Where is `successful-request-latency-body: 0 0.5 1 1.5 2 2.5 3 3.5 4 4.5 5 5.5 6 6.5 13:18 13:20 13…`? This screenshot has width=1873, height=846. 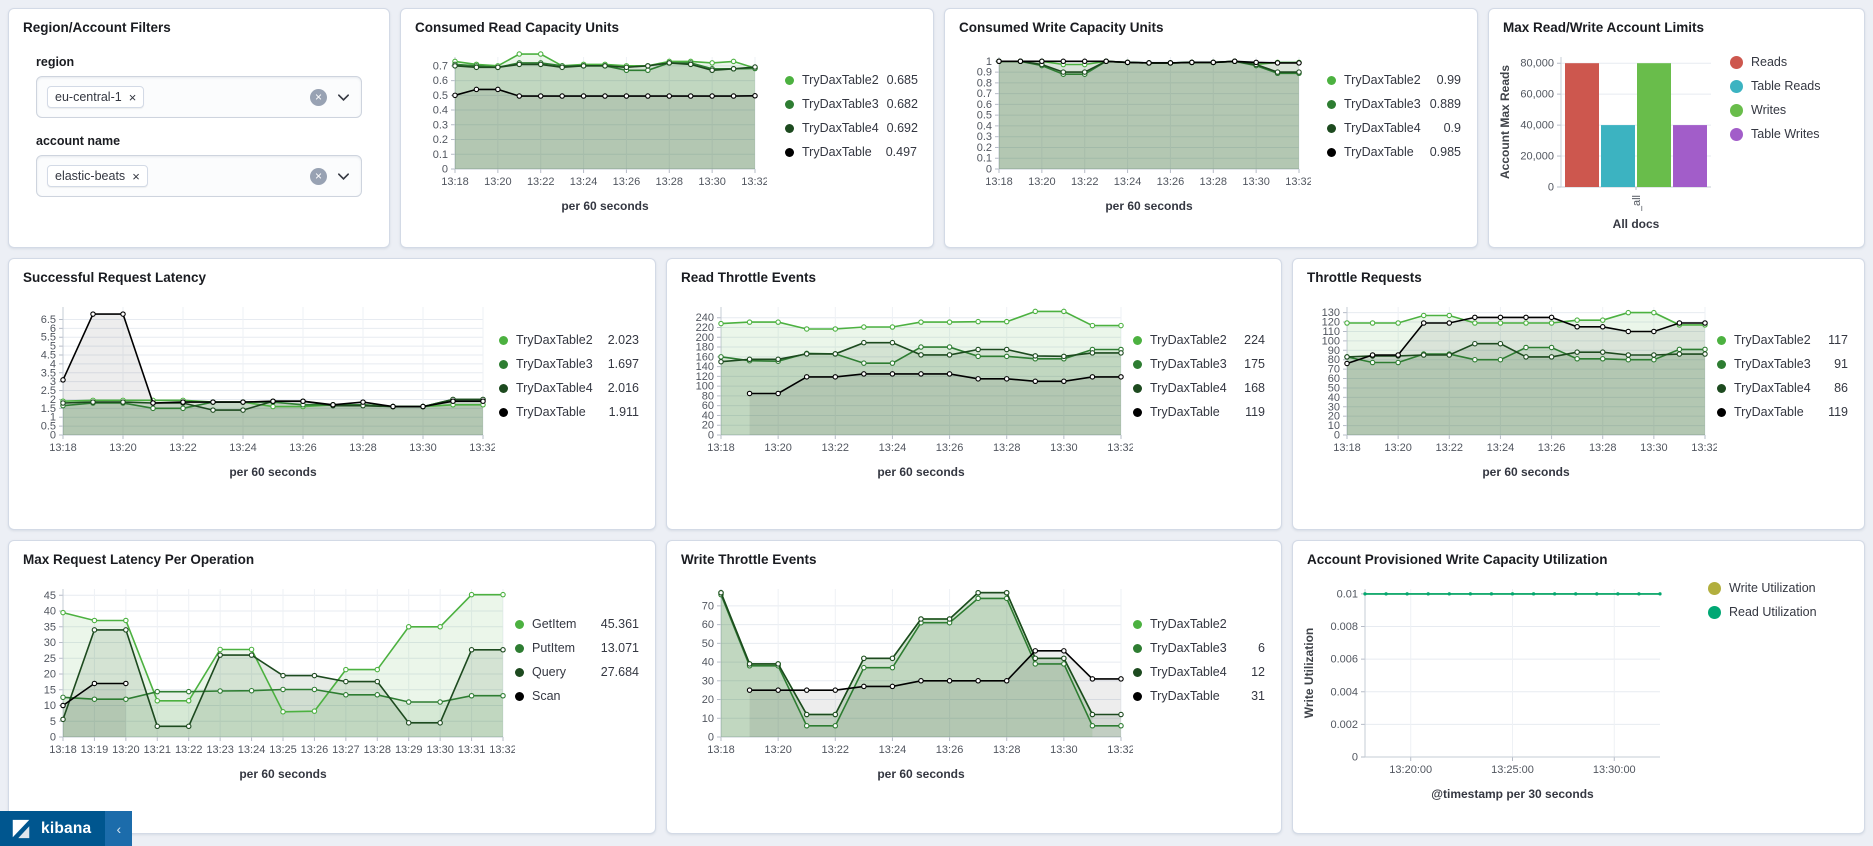
successful-request-latency-body: 0 0.5 1 1.5 2 2.5 3 3.5 4 4.5 5 5.5 6 6.5 13:18 13:20 13… is located at coordinates (332, 384).